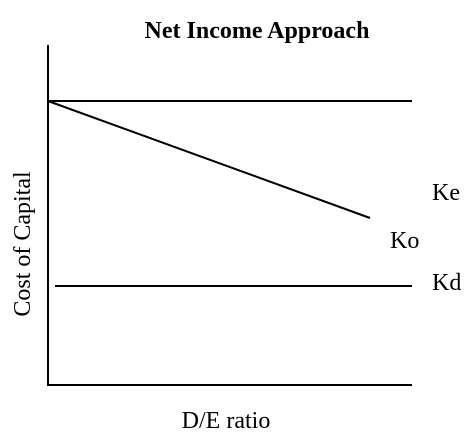 This screenshot has height=437, width=475. Describe the element at coordinates (257, 31) in the screenshot. I see `title: Net Income Approach` at that location.